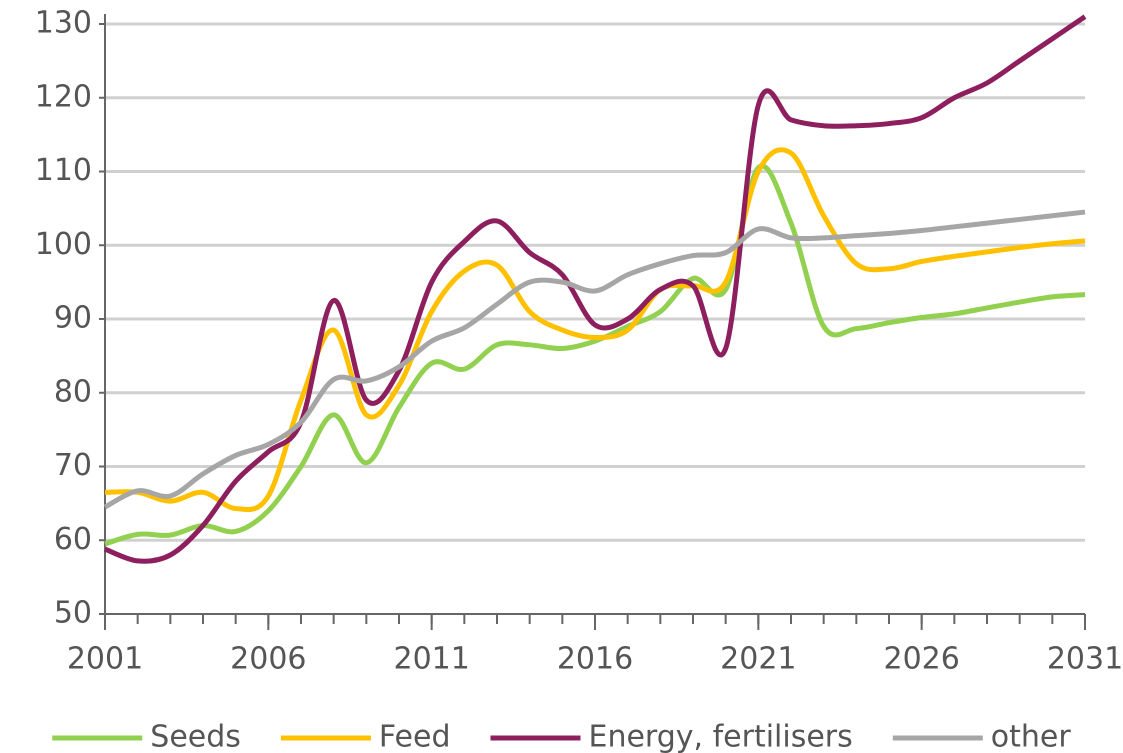  What do you see at coordinates (721, 736) in the screenshot?
I see `legend-label: Energy, fertilisers` at bounding box center [721, 736].